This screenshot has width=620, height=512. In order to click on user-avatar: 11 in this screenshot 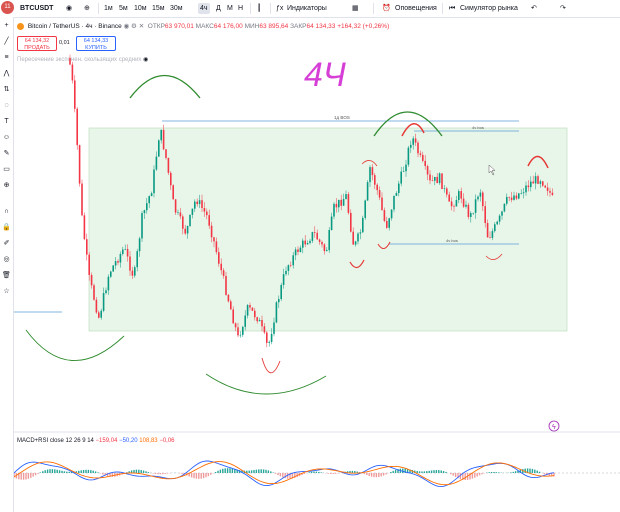, I will do `click(7, 7)`.